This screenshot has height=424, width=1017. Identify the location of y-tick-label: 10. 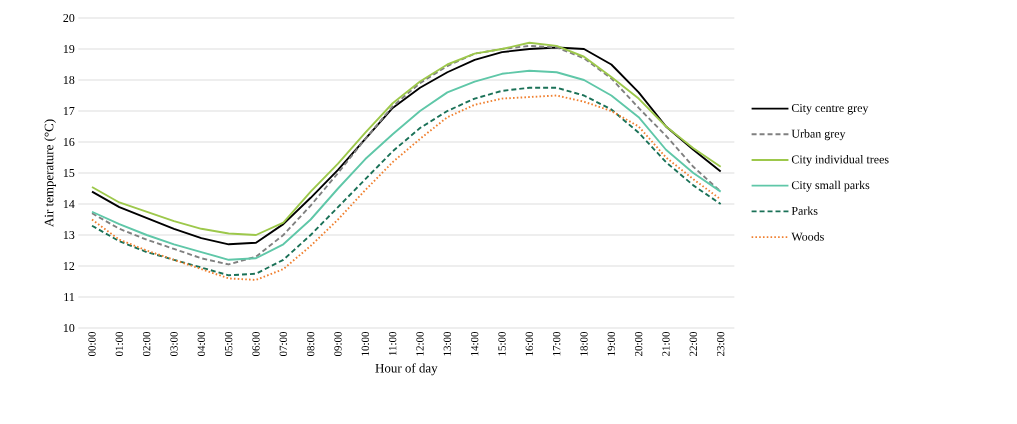
(69, 328).